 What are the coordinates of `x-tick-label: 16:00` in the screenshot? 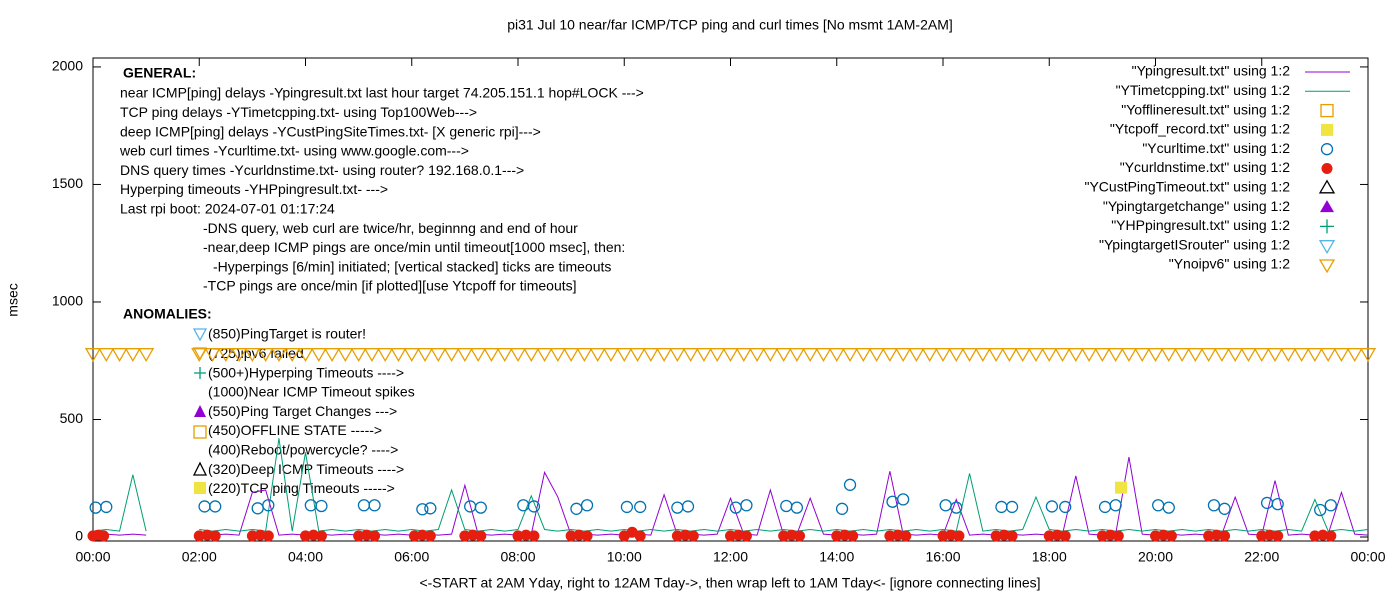 It's located at (942, 557).